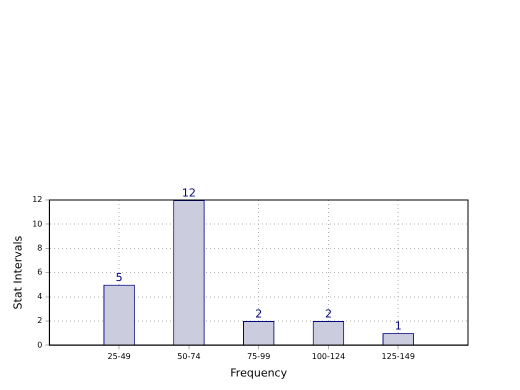 The image size is (520, 390). I want to click on y-tick-label: 10, so click(37, 223).